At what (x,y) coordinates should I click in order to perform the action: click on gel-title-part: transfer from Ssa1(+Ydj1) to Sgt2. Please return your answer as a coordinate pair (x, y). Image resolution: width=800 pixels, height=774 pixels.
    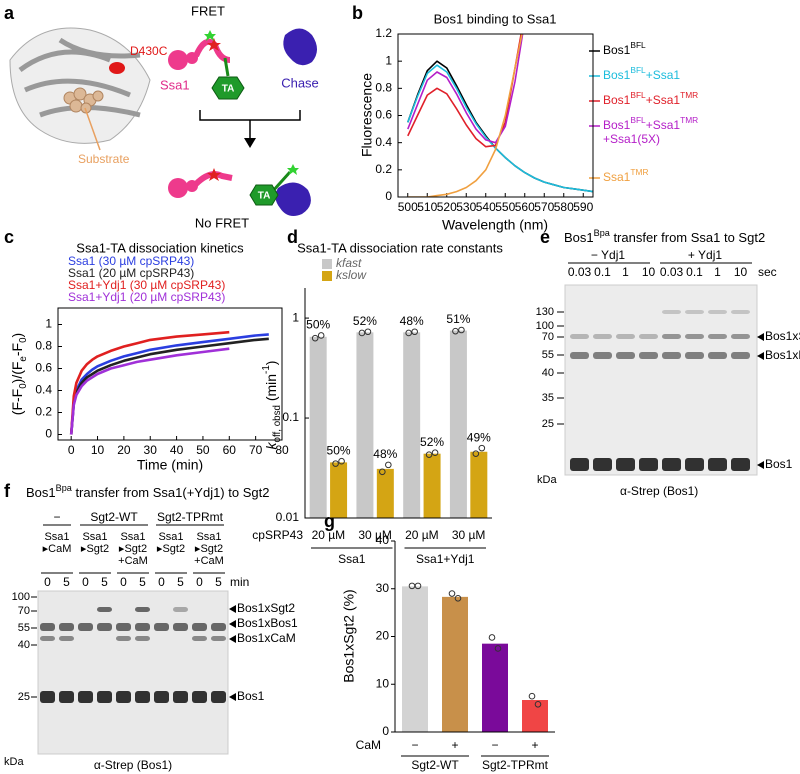
    Looking at the image, I should click on (171, 492).